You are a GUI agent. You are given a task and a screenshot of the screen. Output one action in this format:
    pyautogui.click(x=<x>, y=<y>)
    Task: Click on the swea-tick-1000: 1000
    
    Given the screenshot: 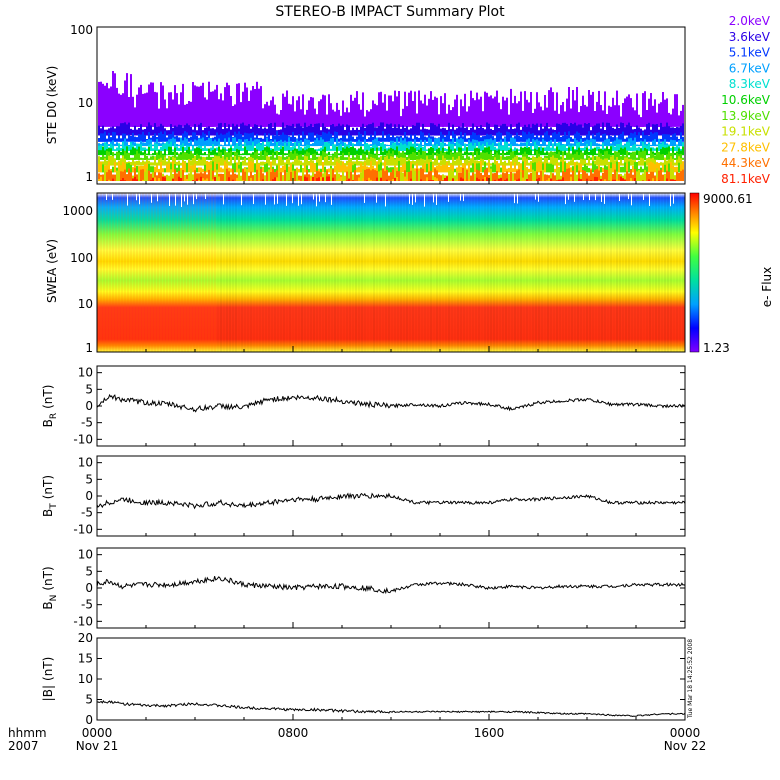 What is the action you would take?
    pyautogui.click(x=77, y=211)
    